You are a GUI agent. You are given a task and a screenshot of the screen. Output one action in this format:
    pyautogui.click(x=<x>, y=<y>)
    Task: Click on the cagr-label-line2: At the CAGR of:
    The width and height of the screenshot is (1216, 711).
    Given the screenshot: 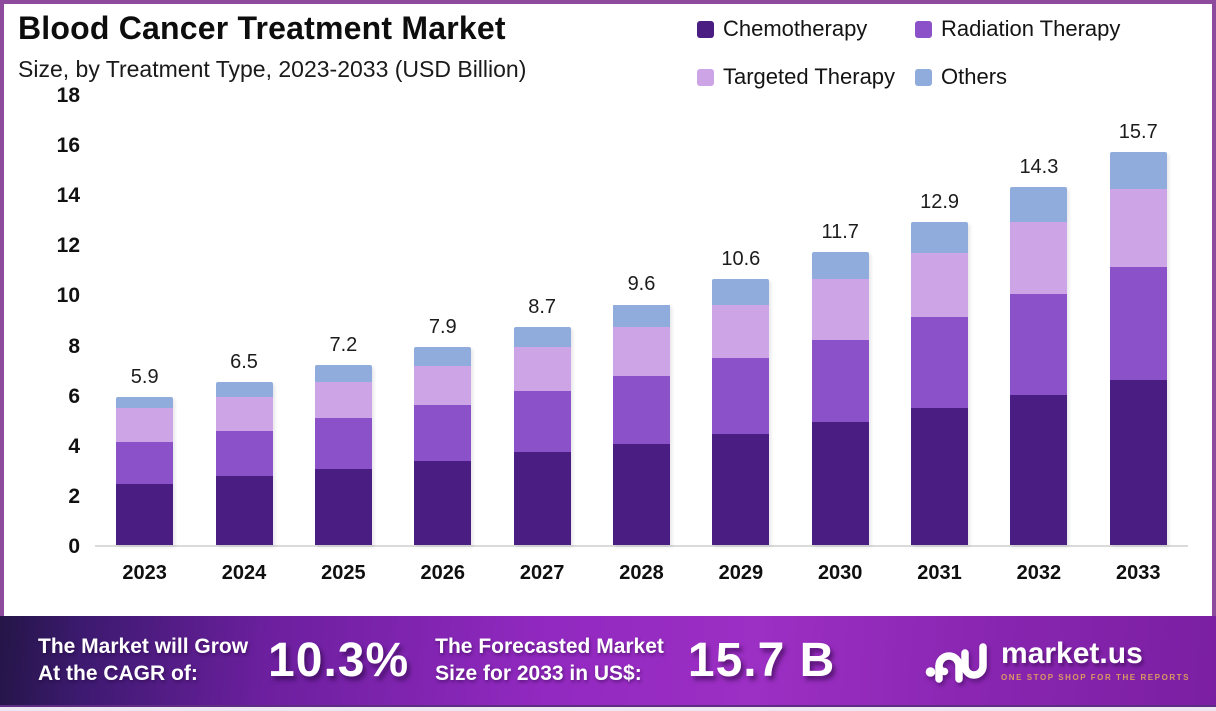 What is the action you would take?
    pyautogui.click(x=118, y=673)
    